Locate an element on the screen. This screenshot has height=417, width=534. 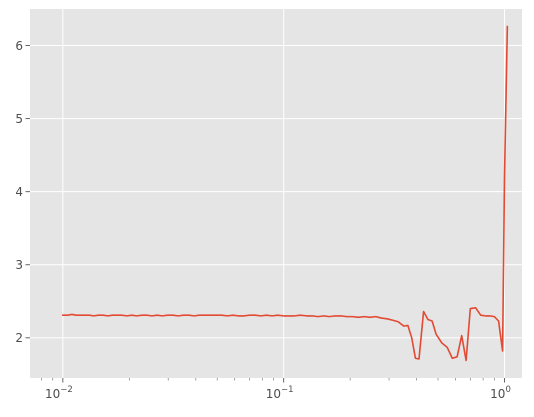
y-tick-label: 6 is located at coordinates (19, 46).